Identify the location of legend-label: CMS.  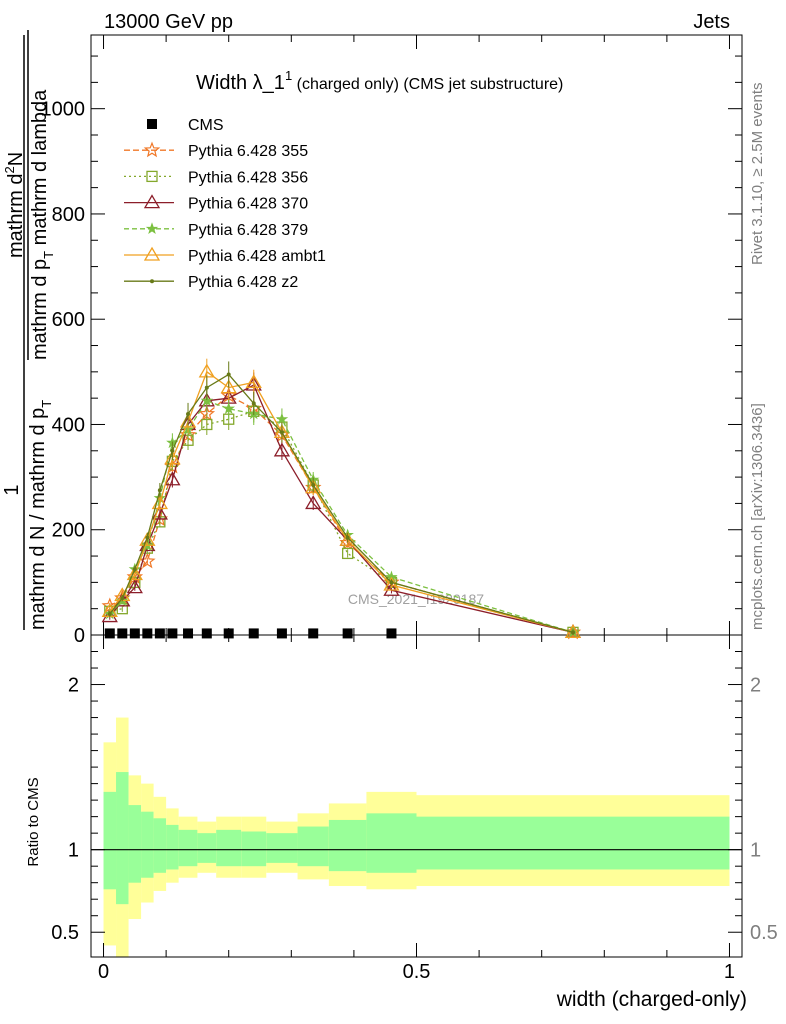
(206, 125).